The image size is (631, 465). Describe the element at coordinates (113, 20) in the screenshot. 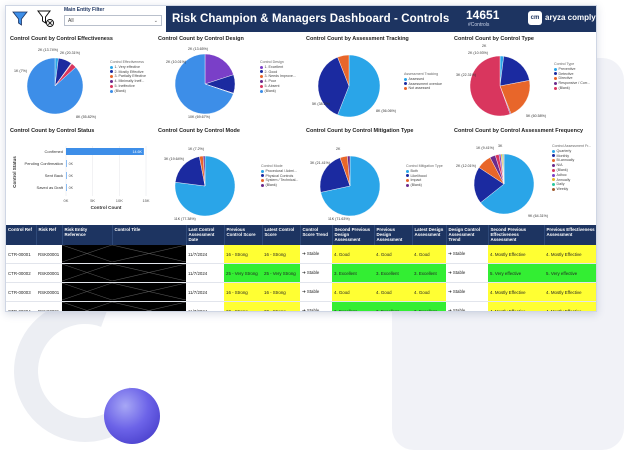

I see `entity-filter-select: All ⌄` at that location.